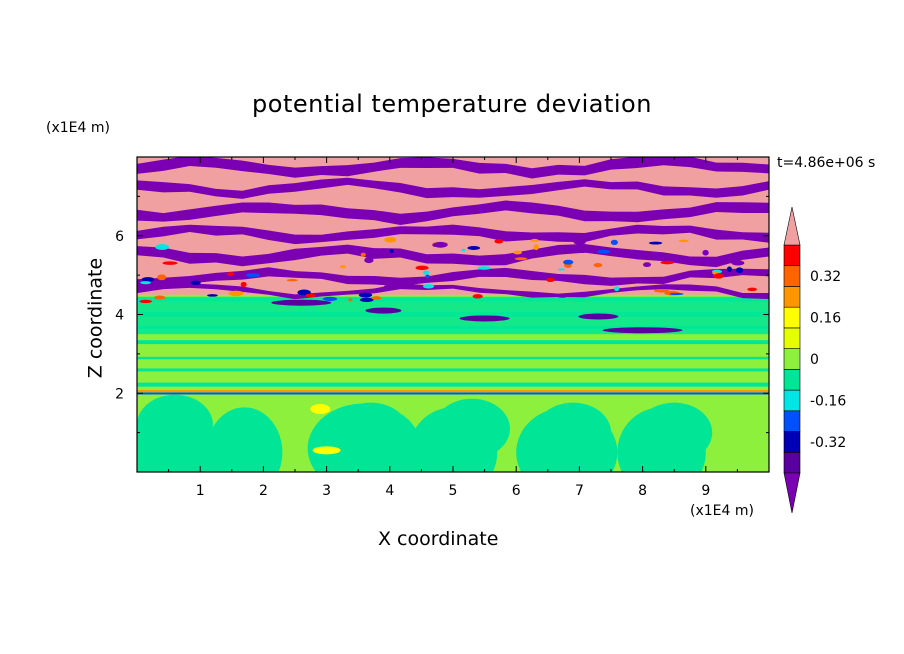  I want to click on y-tick-label: 2, so click(119, 394).